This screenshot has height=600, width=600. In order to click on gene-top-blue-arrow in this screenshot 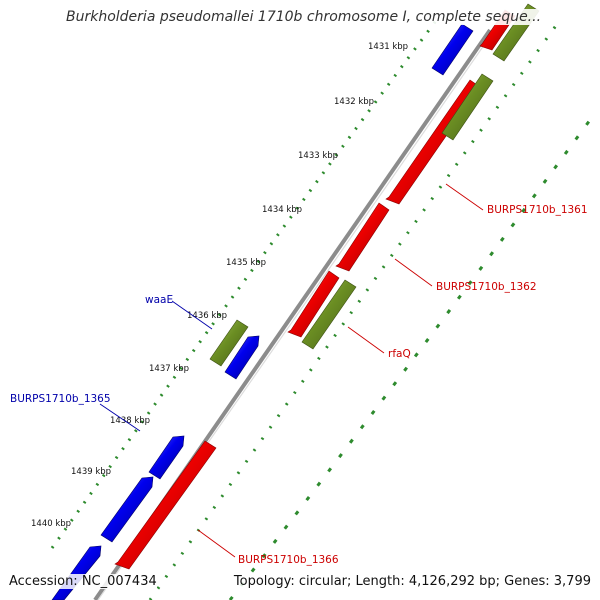, I will do `click(452, 49)`.